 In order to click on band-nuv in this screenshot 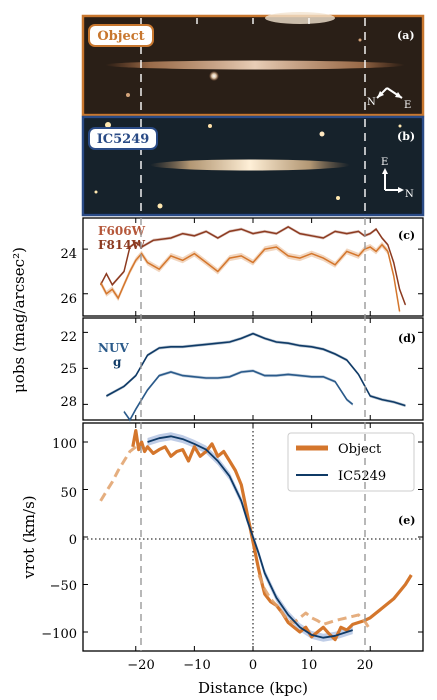, I will do `click(256, 370)`.